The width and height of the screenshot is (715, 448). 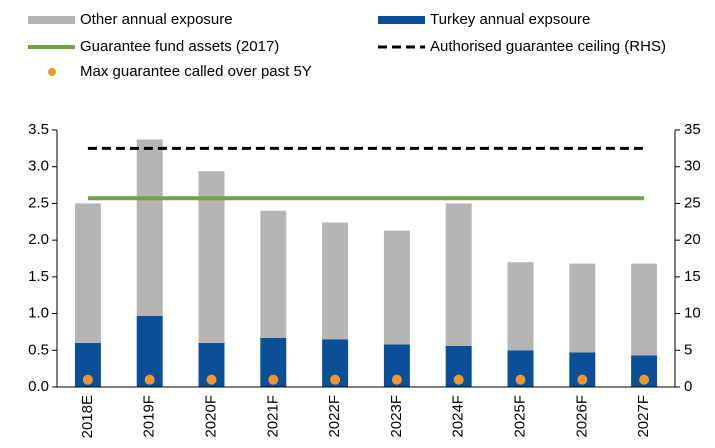 I want to click on legend-label: Other annual exposure, so click(x=156, y=19).